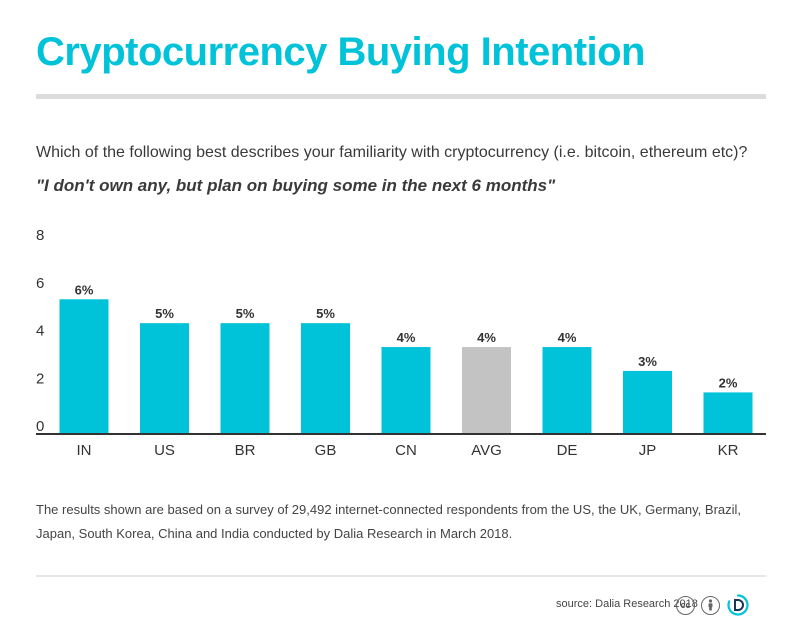 The image size is (800, 640). I want to click on chart-title: Cryptocurrency Buying Intention, so click(341, 52).